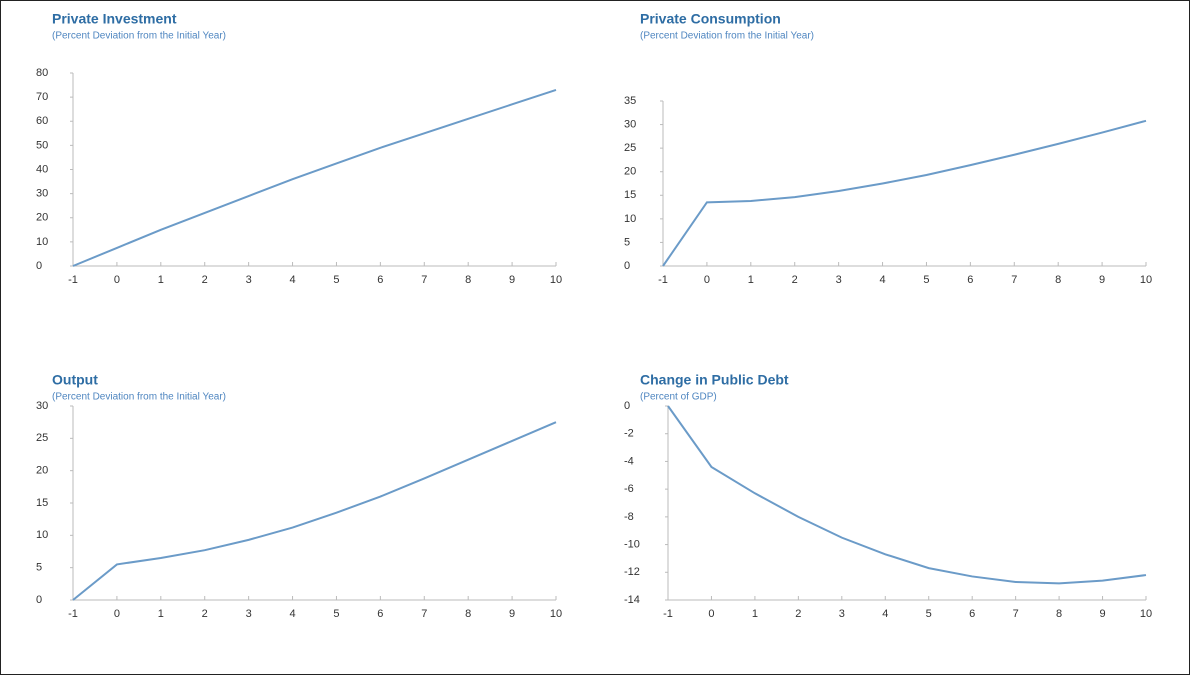 This screenshot has width=1190, height=675. I want to click on y-tick-label: 35, so click(630, 101).